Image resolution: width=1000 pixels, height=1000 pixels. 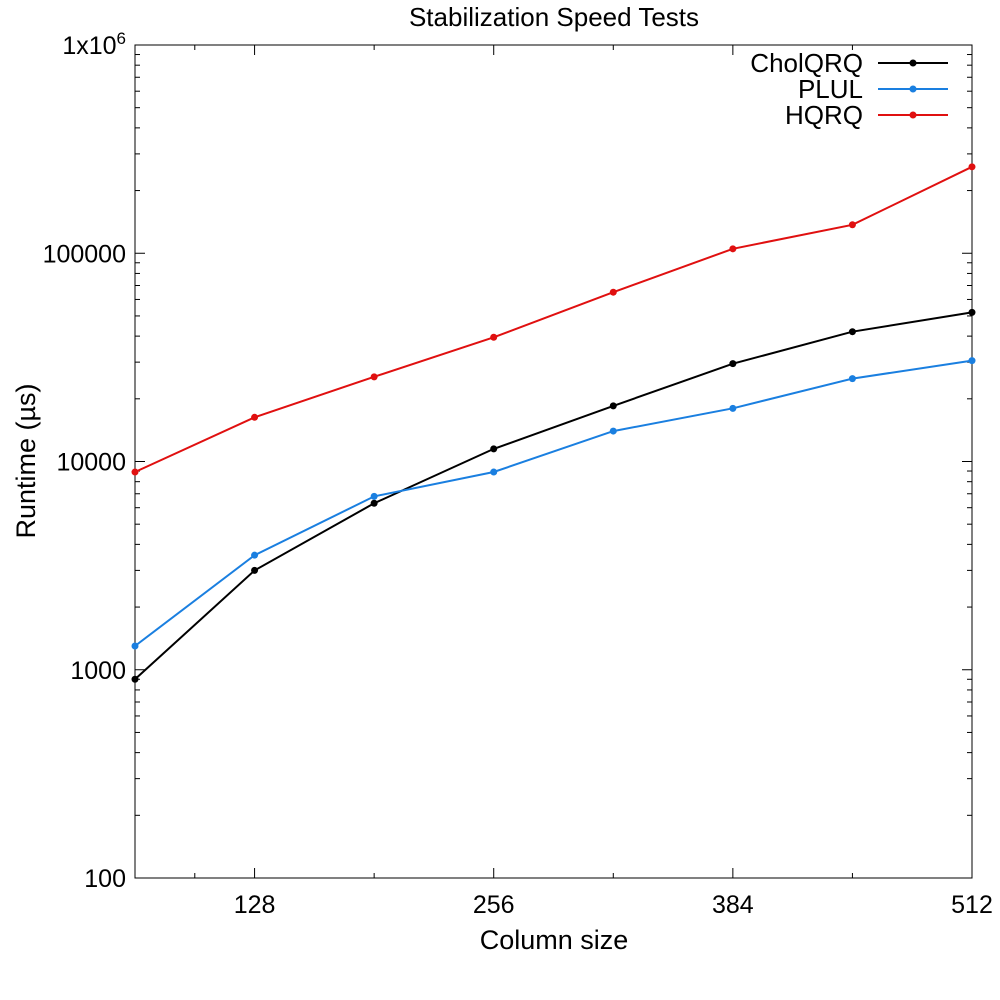 I want to click on chart-title: Stabilization Speed Tests, so click(x=554, y=17).